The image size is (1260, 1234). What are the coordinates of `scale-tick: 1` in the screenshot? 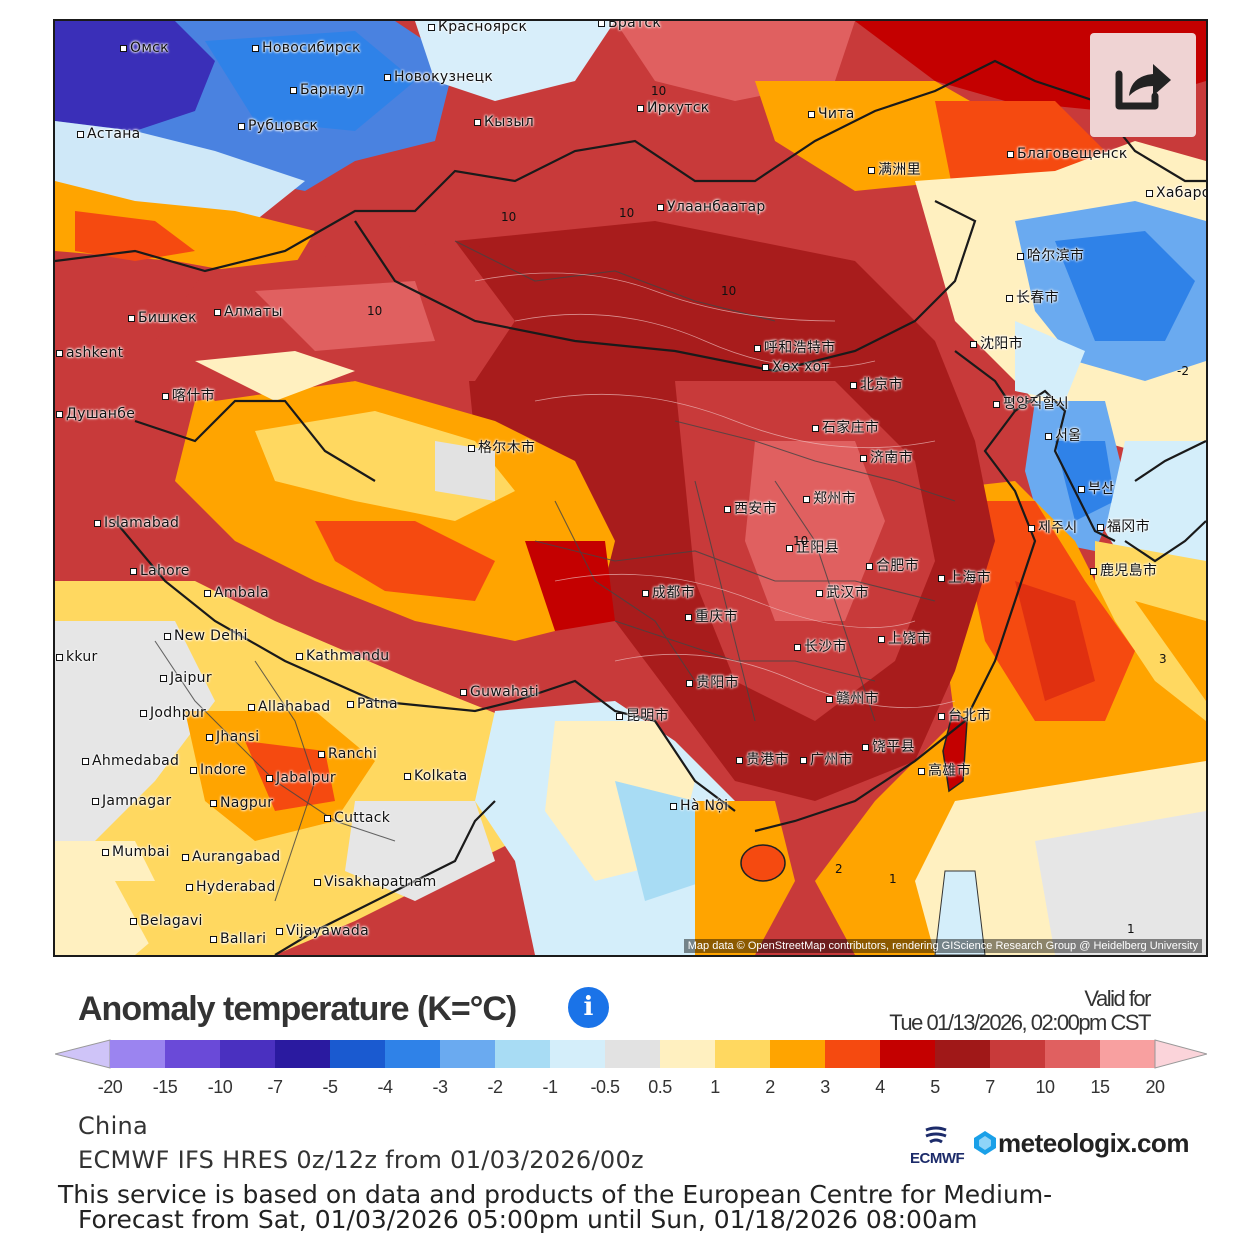 It's located at (715, 1087).